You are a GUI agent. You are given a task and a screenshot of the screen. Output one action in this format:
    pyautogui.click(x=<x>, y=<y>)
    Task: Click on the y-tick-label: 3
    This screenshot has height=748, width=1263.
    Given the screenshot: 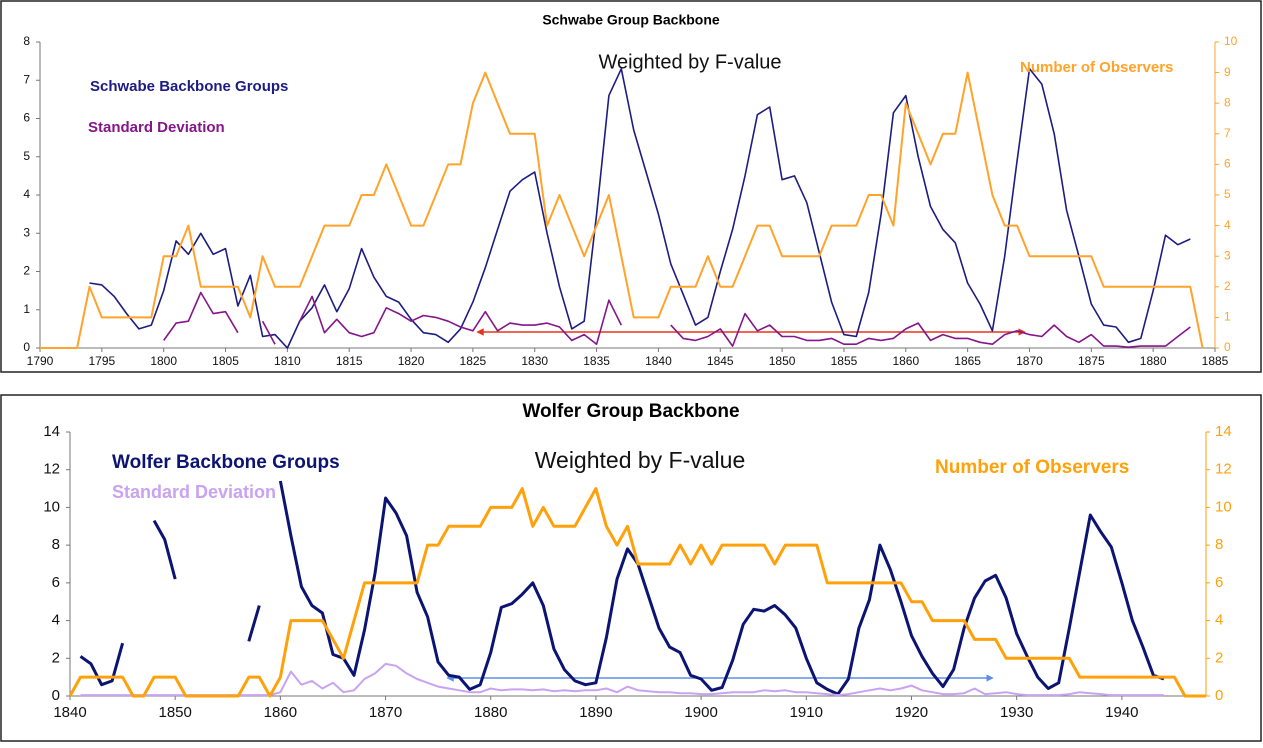 What is the action you would take?
    pyautogui.click(x=26, y=232)
    